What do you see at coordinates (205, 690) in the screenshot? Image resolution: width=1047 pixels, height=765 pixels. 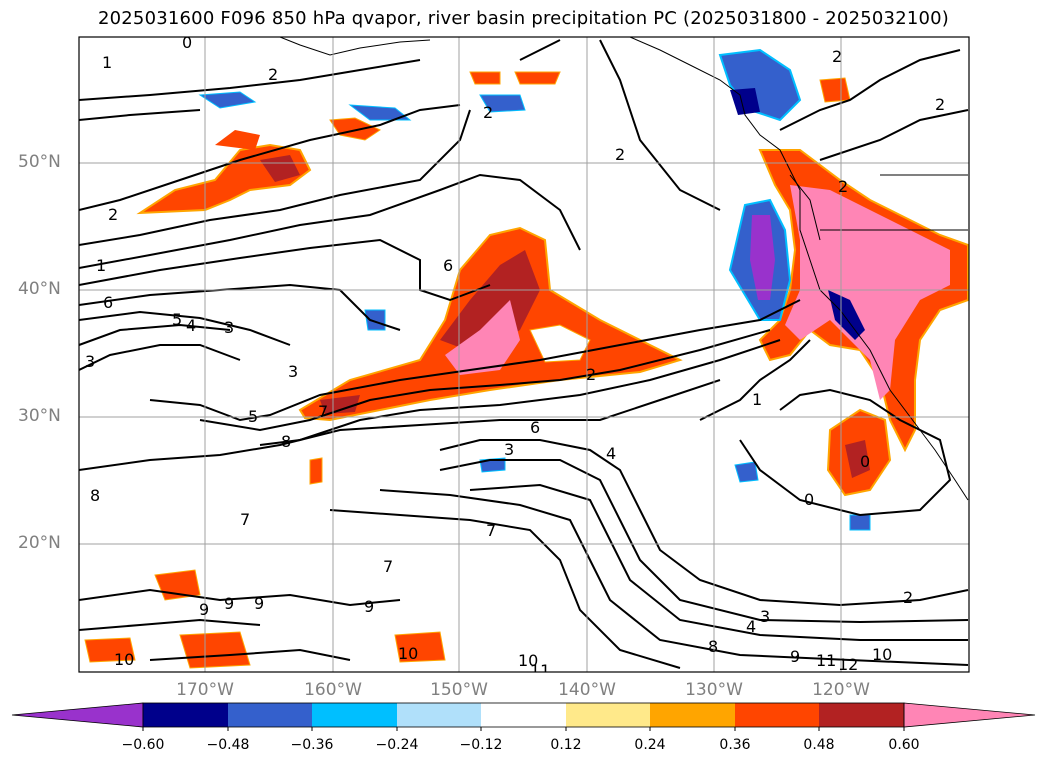 I see `lon-label-170w: 170°W` at bounding box center [205, 690].